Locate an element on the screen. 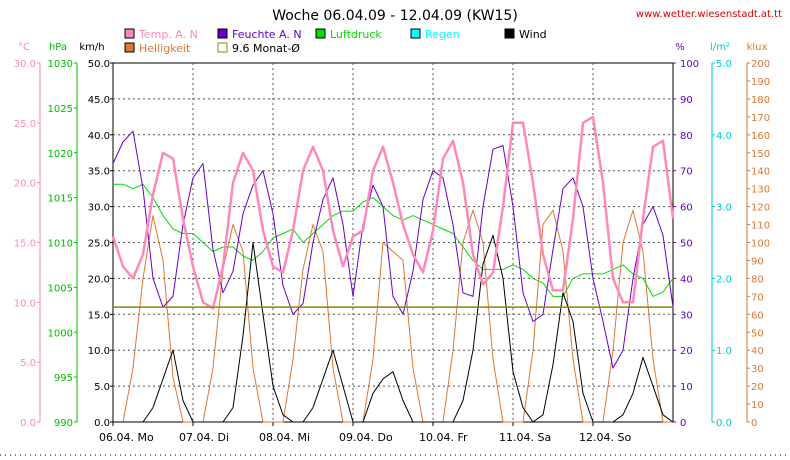  wind-axis-tick-label: 0.0 is located at coordinates (102, 423).